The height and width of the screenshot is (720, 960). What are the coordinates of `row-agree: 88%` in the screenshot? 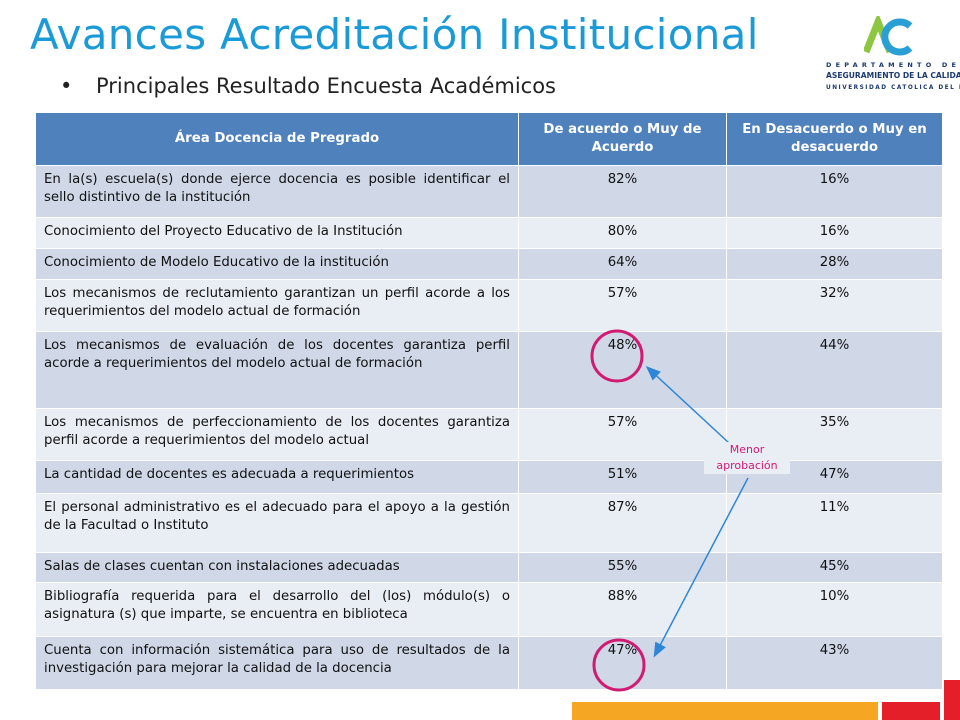 It's located at (622, 609).